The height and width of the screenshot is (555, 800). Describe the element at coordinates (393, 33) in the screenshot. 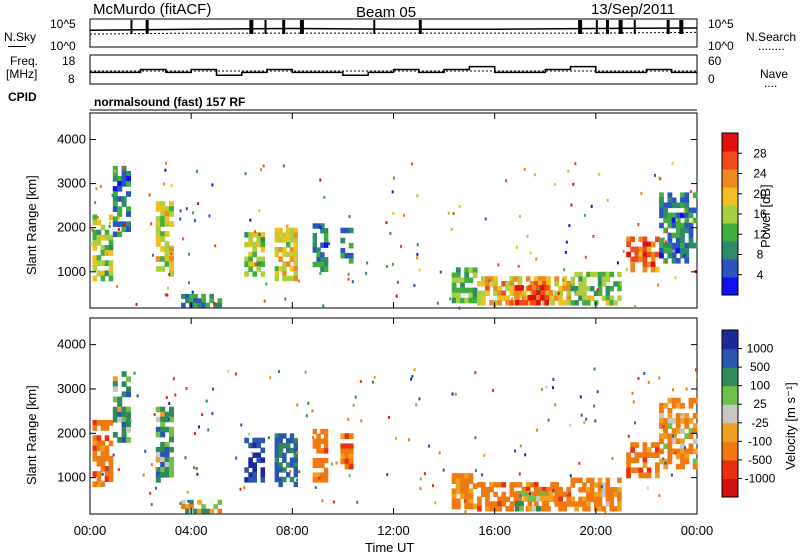

I see `noise-panel-frame` at that location.